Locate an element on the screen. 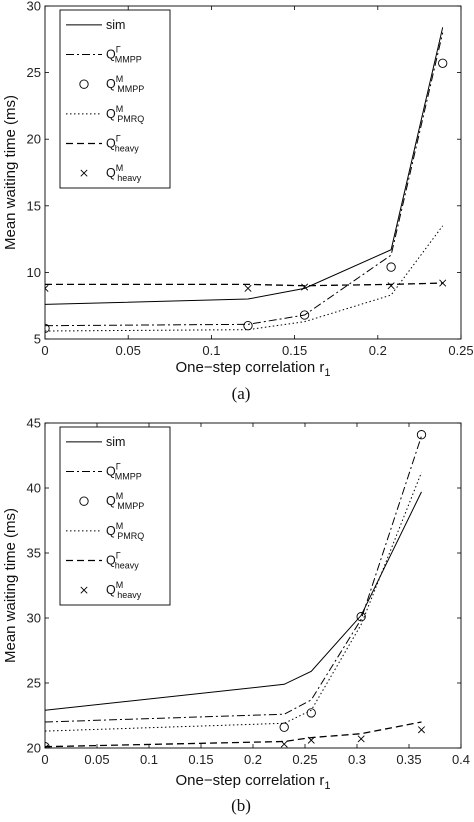 The image size is (474, 822). legend-entry: QM MMPP is located at coordinates (111, 501).